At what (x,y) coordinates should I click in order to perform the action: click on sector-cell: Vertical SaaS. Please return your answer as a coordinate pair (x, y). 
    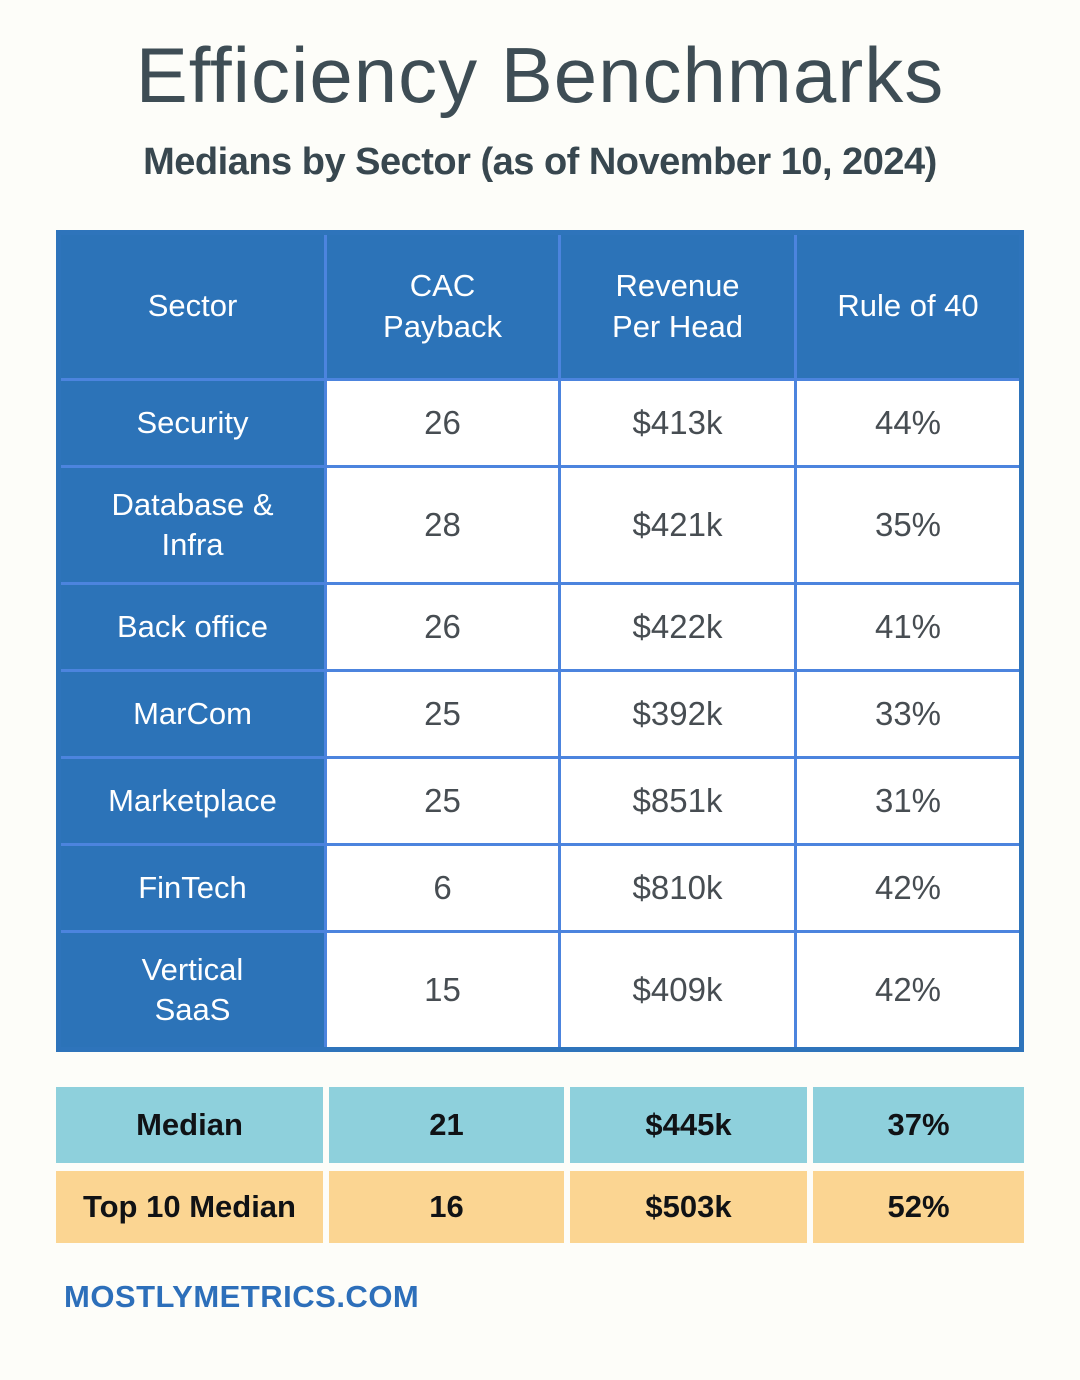
    Looking at the image, I should click on (192, 990).